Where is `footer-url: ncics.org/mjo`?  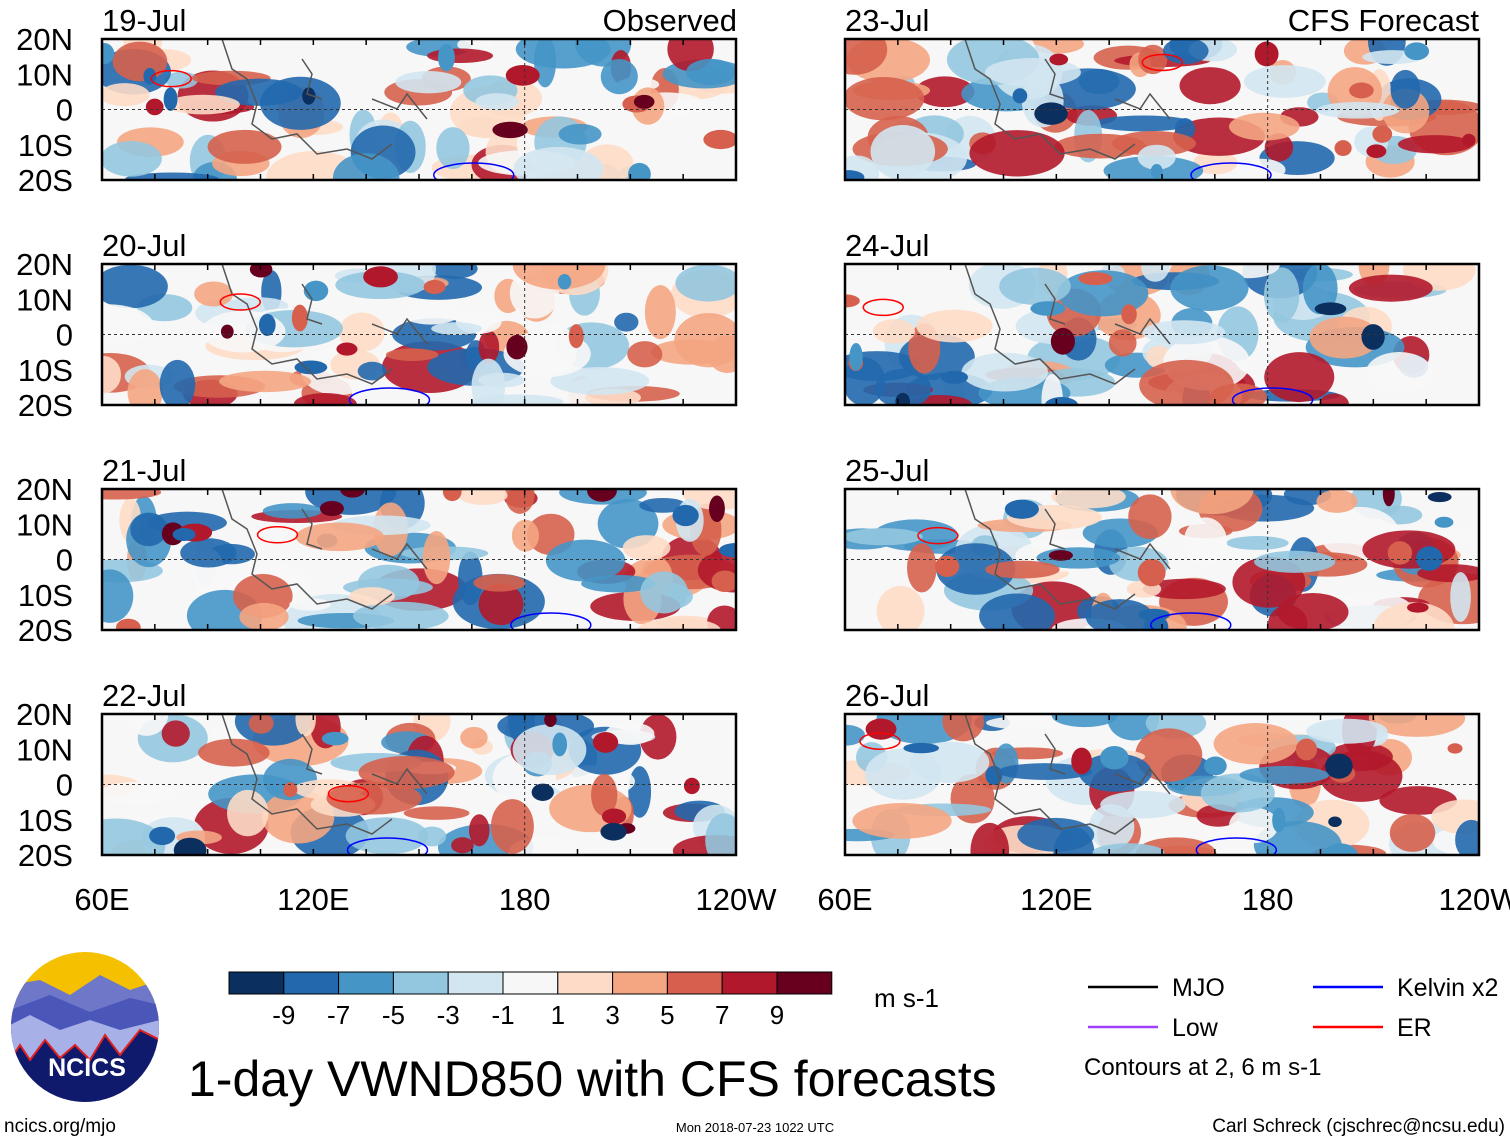 footer-url: ncics.org/mjo is located at coordinates (60, 1126).